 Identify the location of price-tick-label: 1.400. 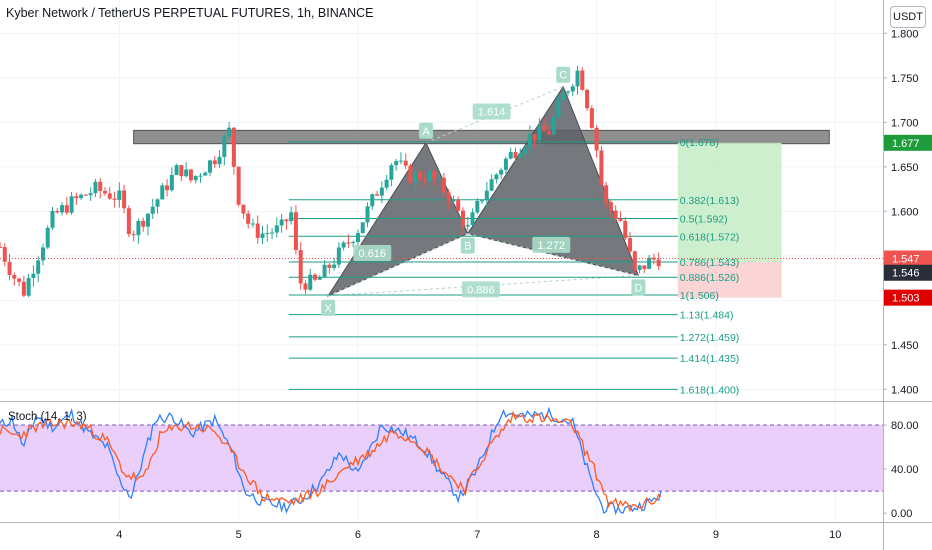
(905, 390).